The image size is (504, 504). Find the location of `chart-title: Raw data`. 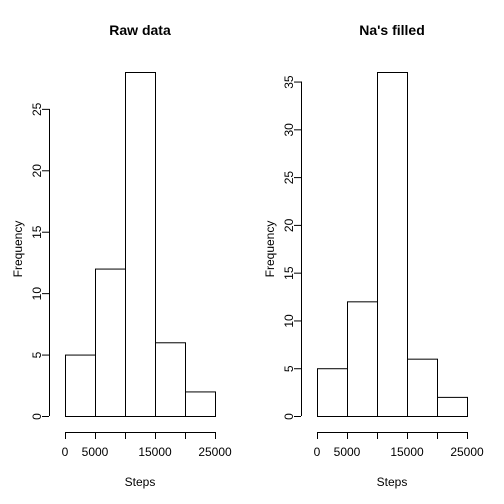

chart-title: Raw data is located at coordinates (140, 30).